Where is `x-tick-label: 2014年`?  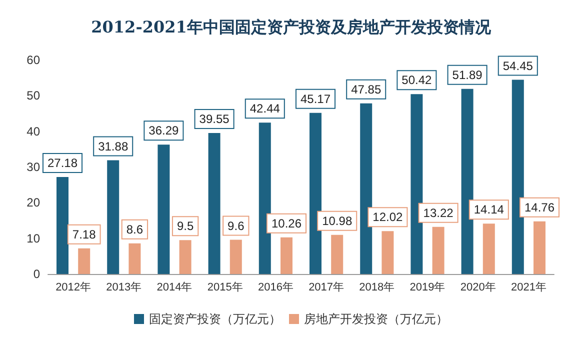
x-tick-label: 2014年 is located at coordinates (174, 288).